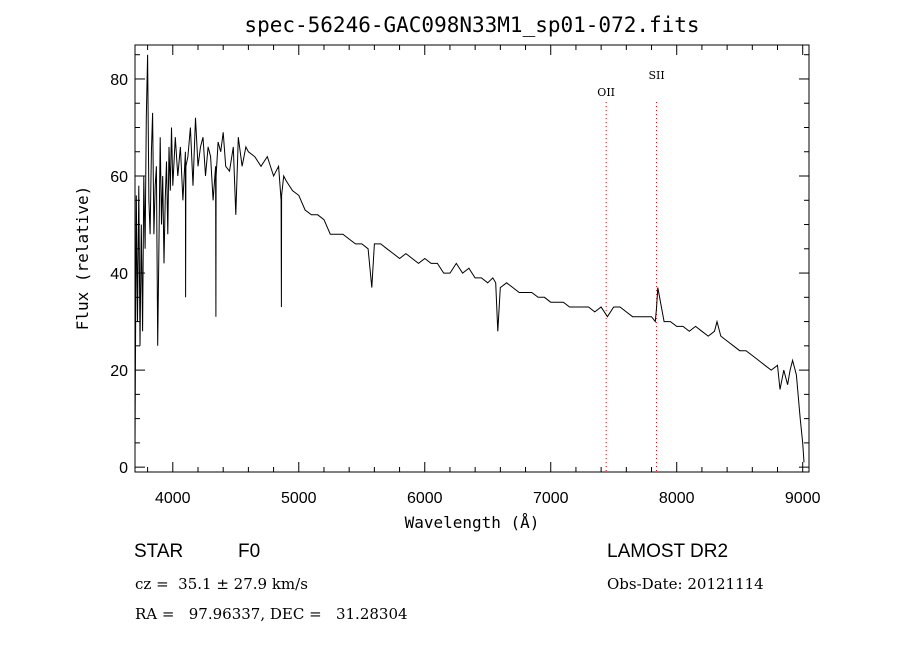 This screenshot has width=900, height=650. I want to click on survey-name: LAMOST DR2, so click(668, 551).